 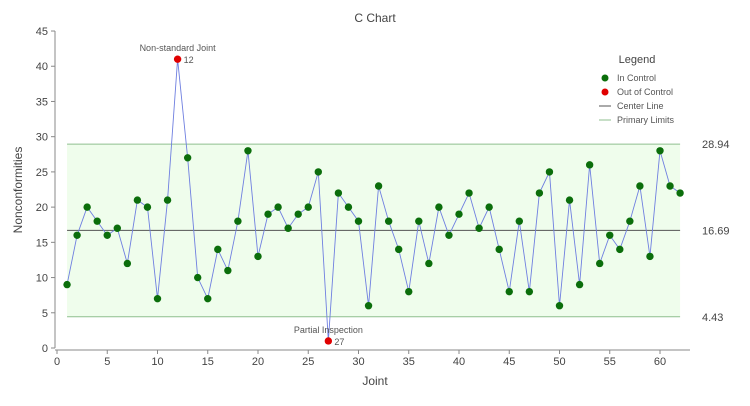 I want to click on x-tick-label: 15, so click(x=208, y=362).